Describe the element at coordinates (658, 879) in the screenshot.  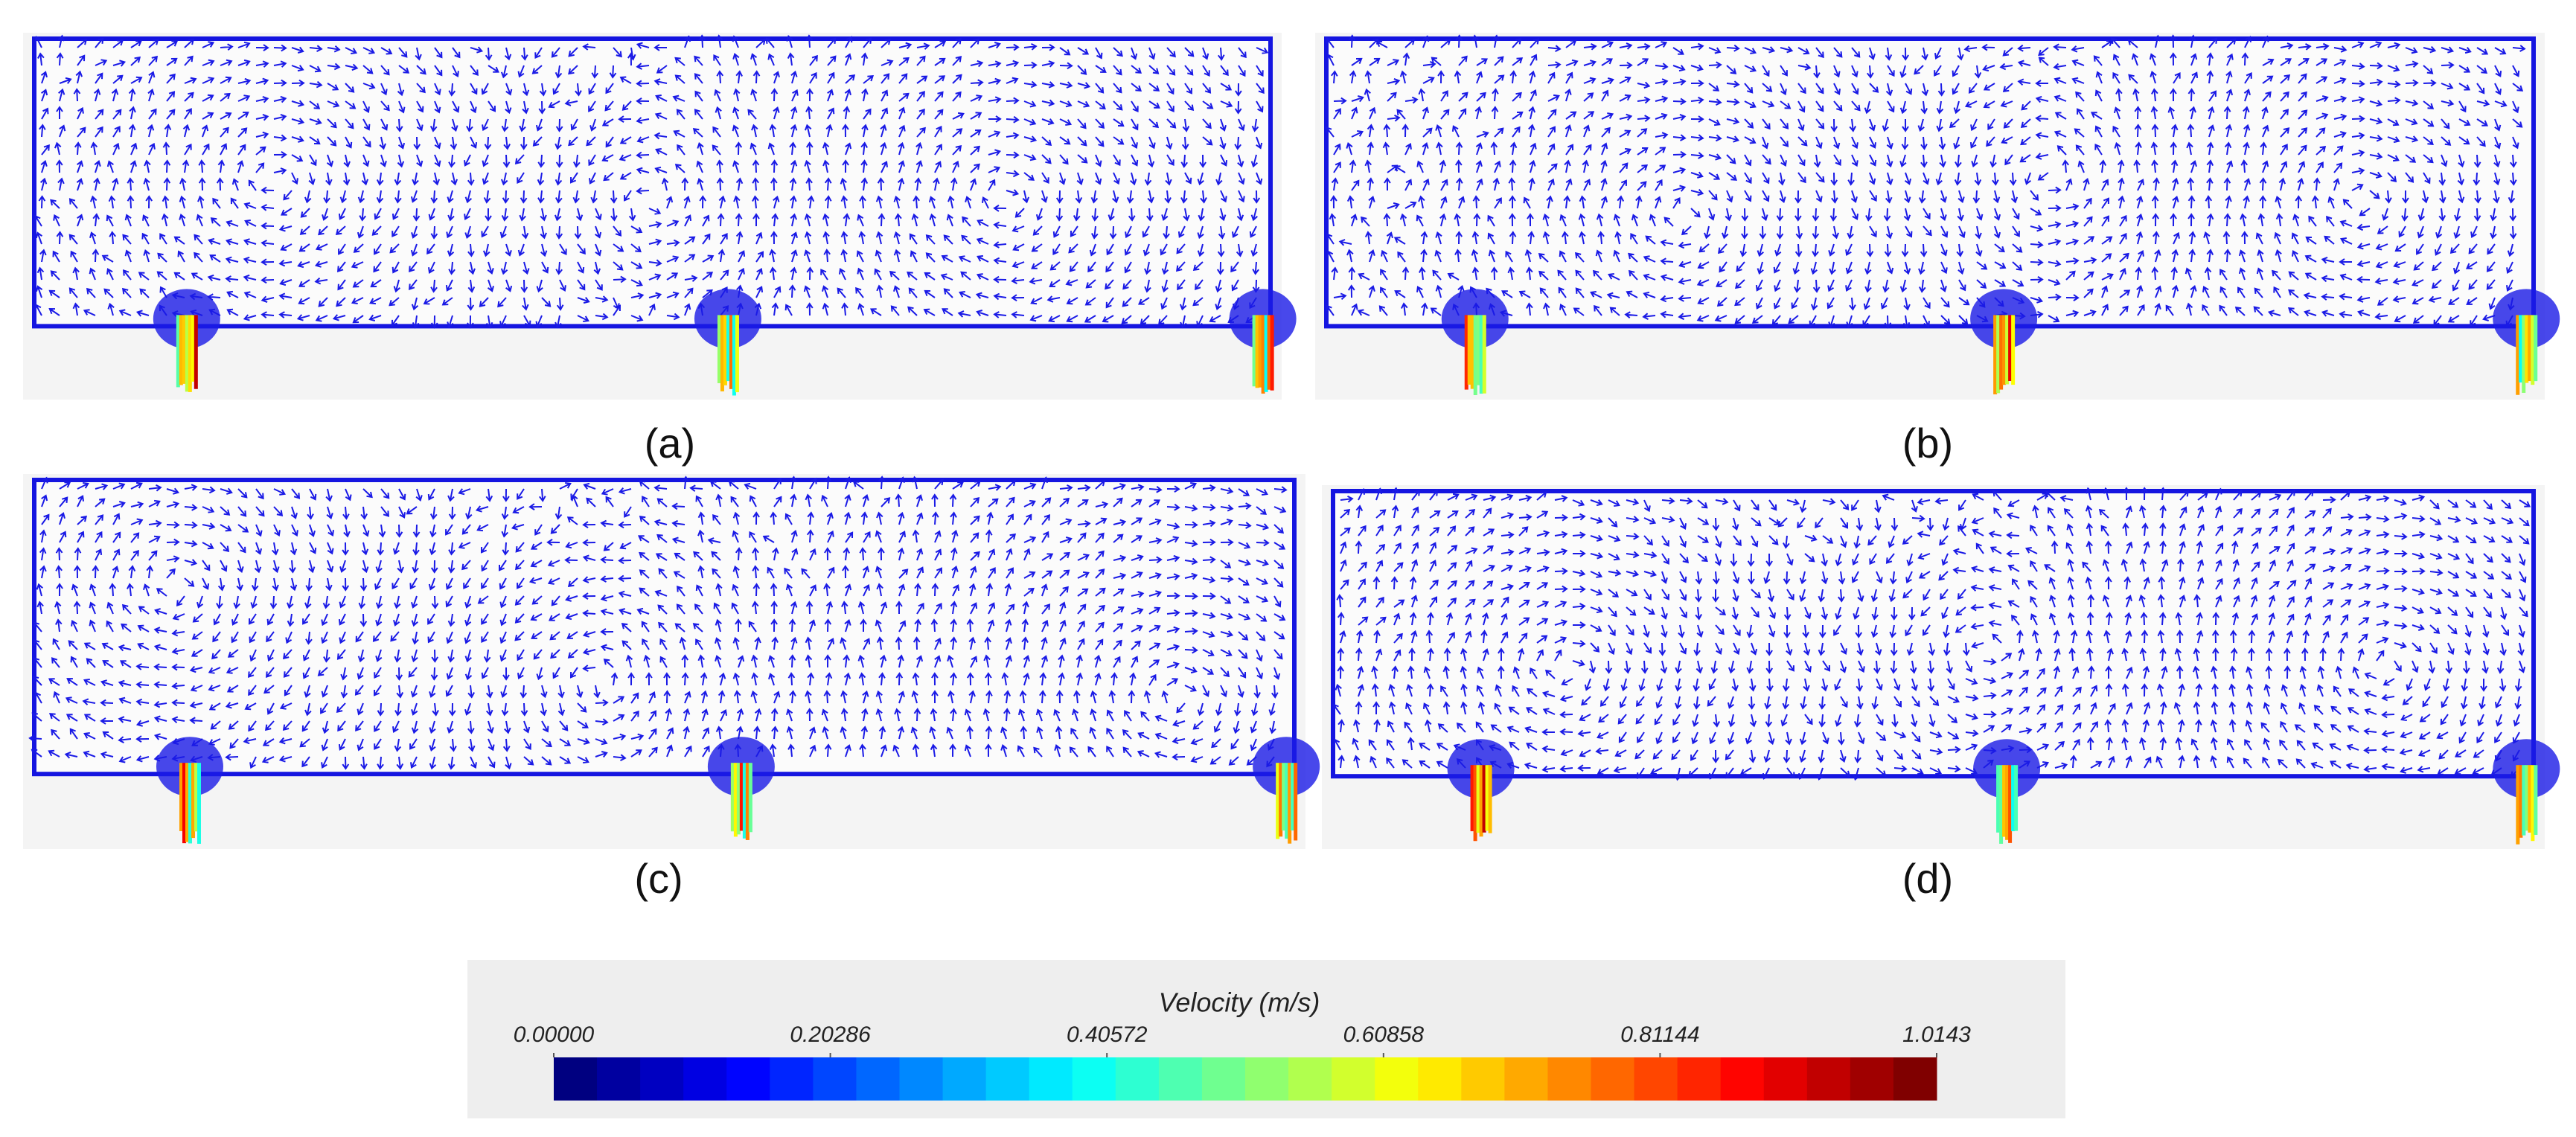
I see `panel-label: (c)` at that location.